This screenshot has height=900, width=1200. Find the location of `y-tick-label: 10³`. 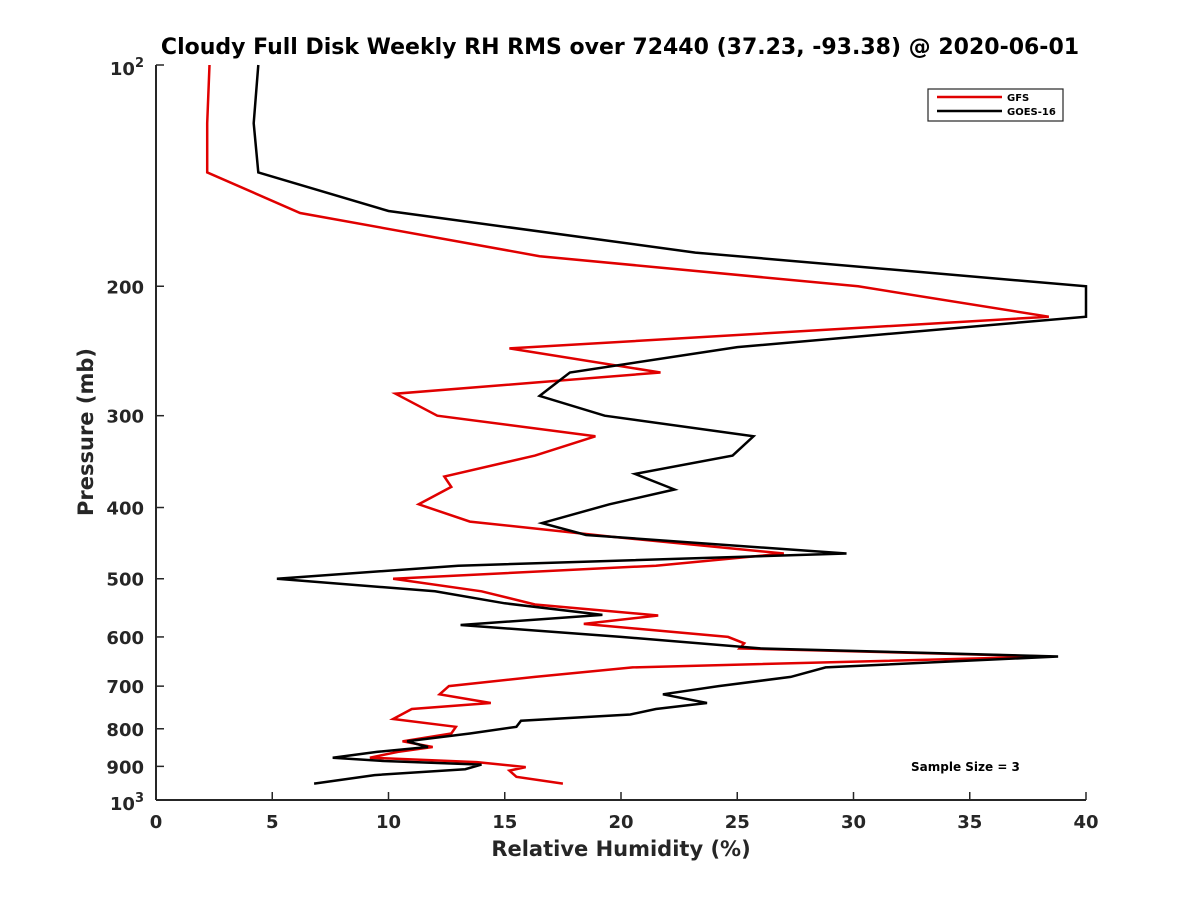

y-tick-label: 10³ is located at coordinates (127, 803).